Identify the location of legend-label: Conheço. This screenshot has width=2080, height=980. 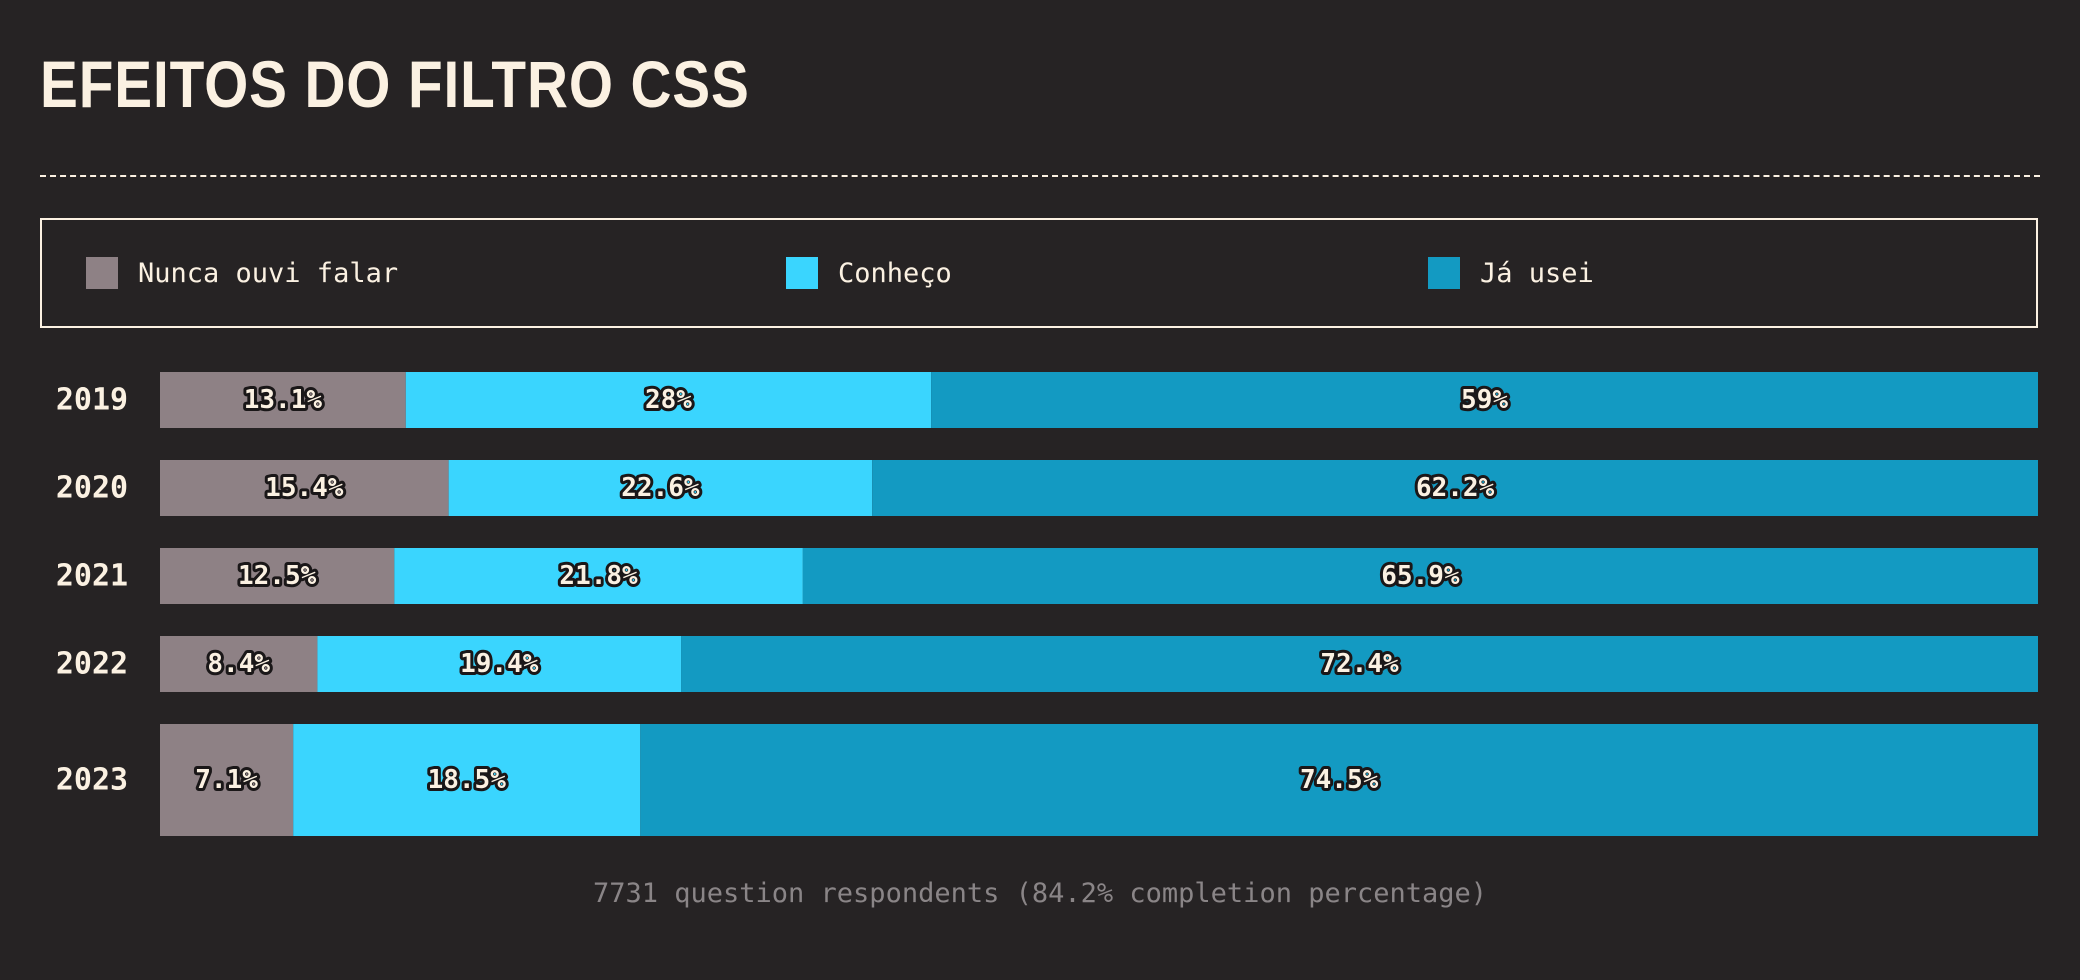
(895, 273).